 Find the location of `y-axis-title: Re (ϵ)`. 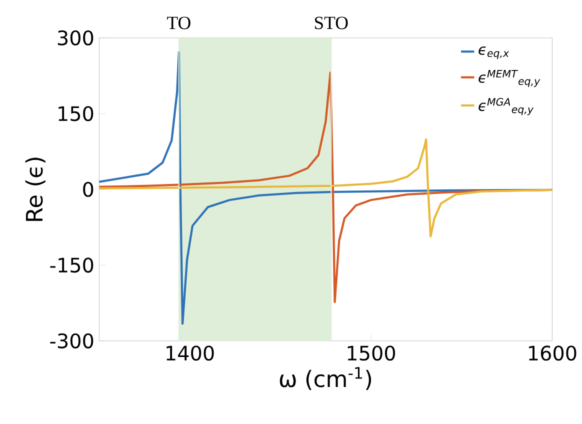

y-axis-title: Re (ϵ) is located at coordinates (35, 190).